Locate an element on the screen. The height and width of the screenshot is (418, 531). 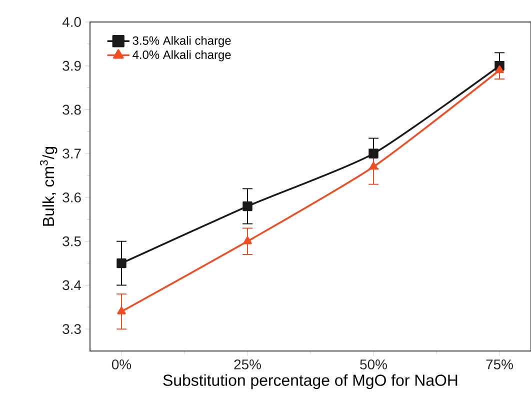
x-tick-label: 25% is located at coordinates (247, 364).